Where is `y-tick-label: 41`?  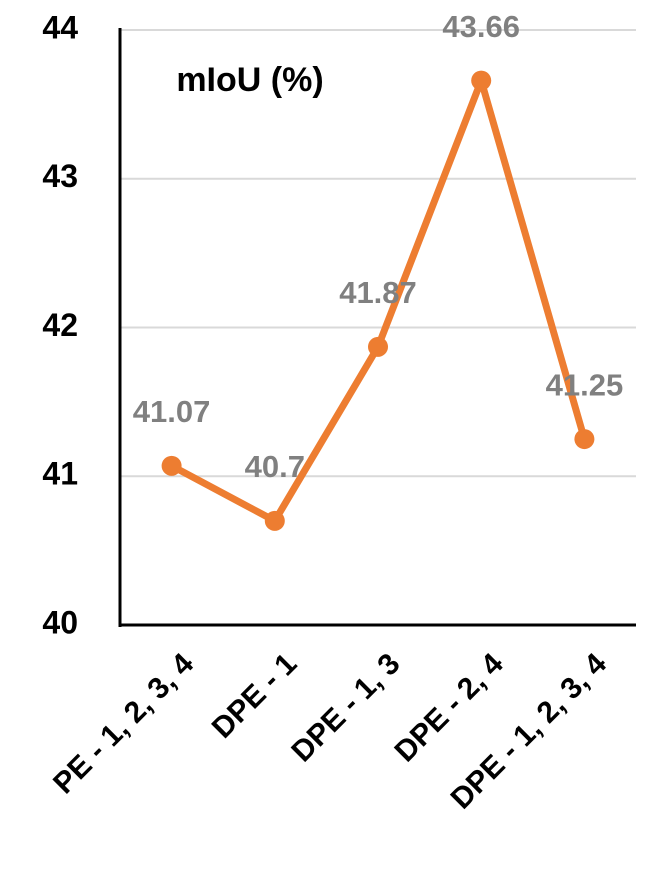
y-tick-label: 41 is located at coordinates (60, 474).